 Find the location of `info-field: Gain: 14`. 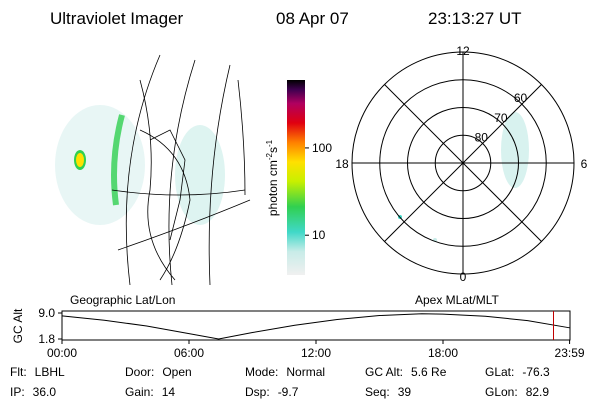

info-field: Gain: 14 is located at coordinates (150, 392).